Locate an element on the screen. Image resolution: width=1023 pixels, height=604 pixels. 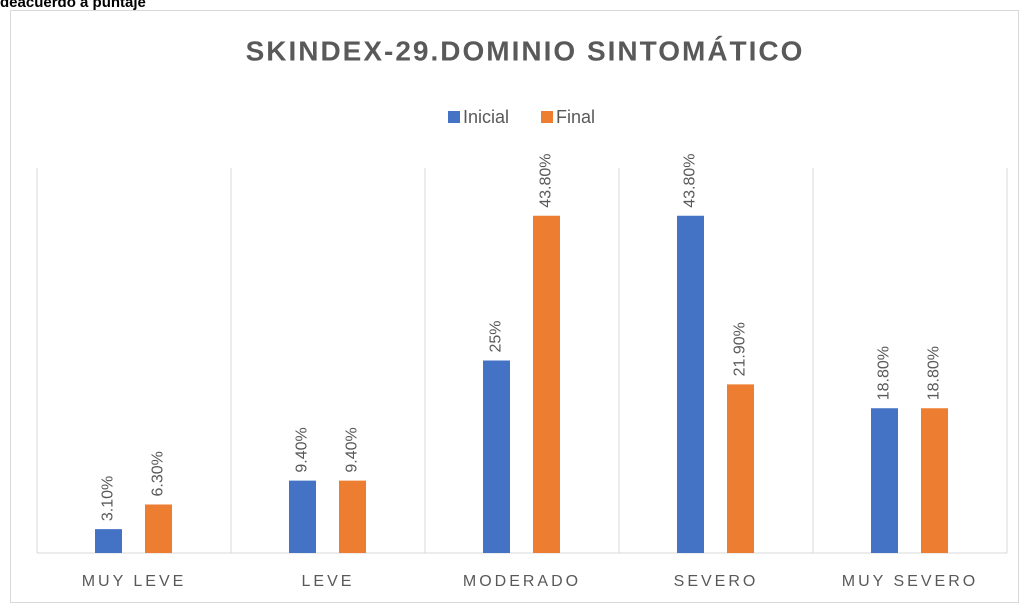
x-tick-label: SEVERO is located at coordinates (716, 581).